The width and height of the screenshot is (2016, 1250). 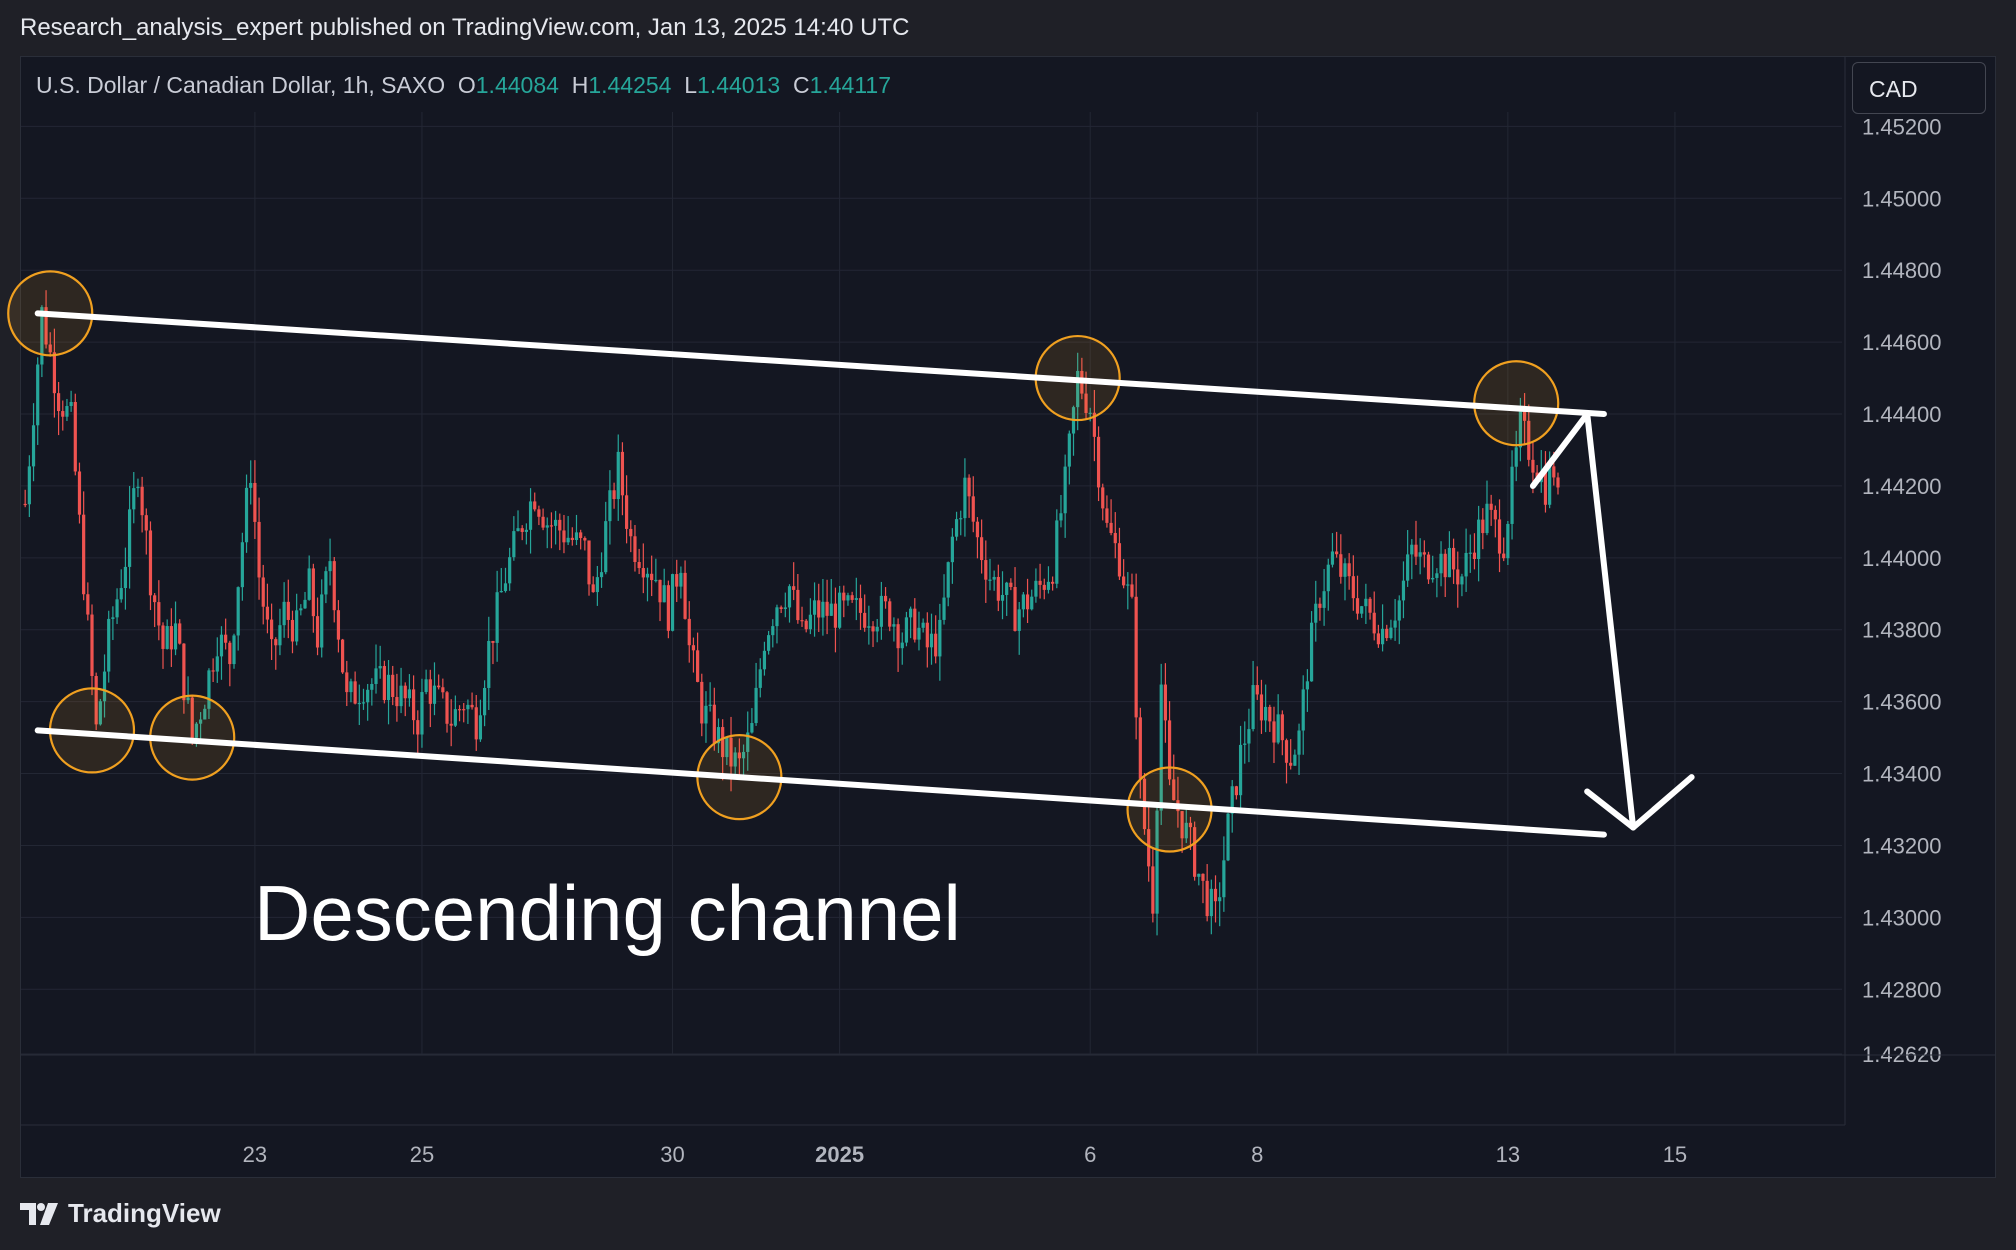 What do you see at coordinates (241, 85) in the screenshot?
I see `symbol-name: U.S. Dollar / Canadian Dollar, 1h, SAXO` at bounding box center [241, 85].